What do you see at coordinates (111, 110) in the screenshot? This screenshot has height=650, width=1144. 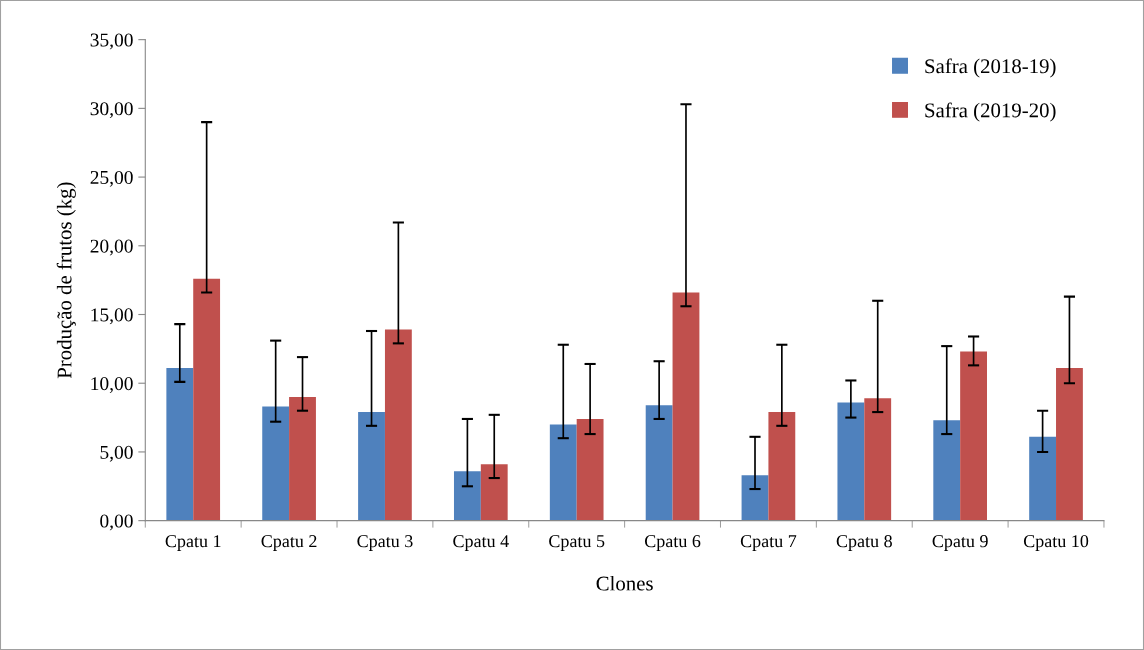 I see `y-tick-label: 30,00` at bounding box center [111, 110].